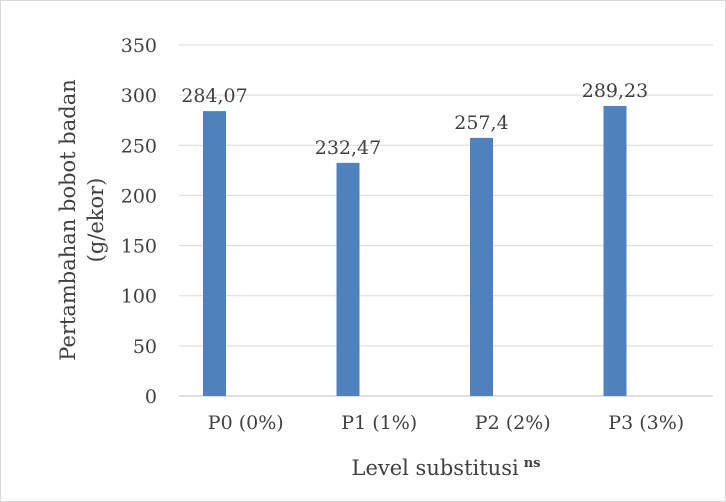  Describe the element at coordinates (214, 96) in the screenshot. I see `data-label: 284,07` at that location.